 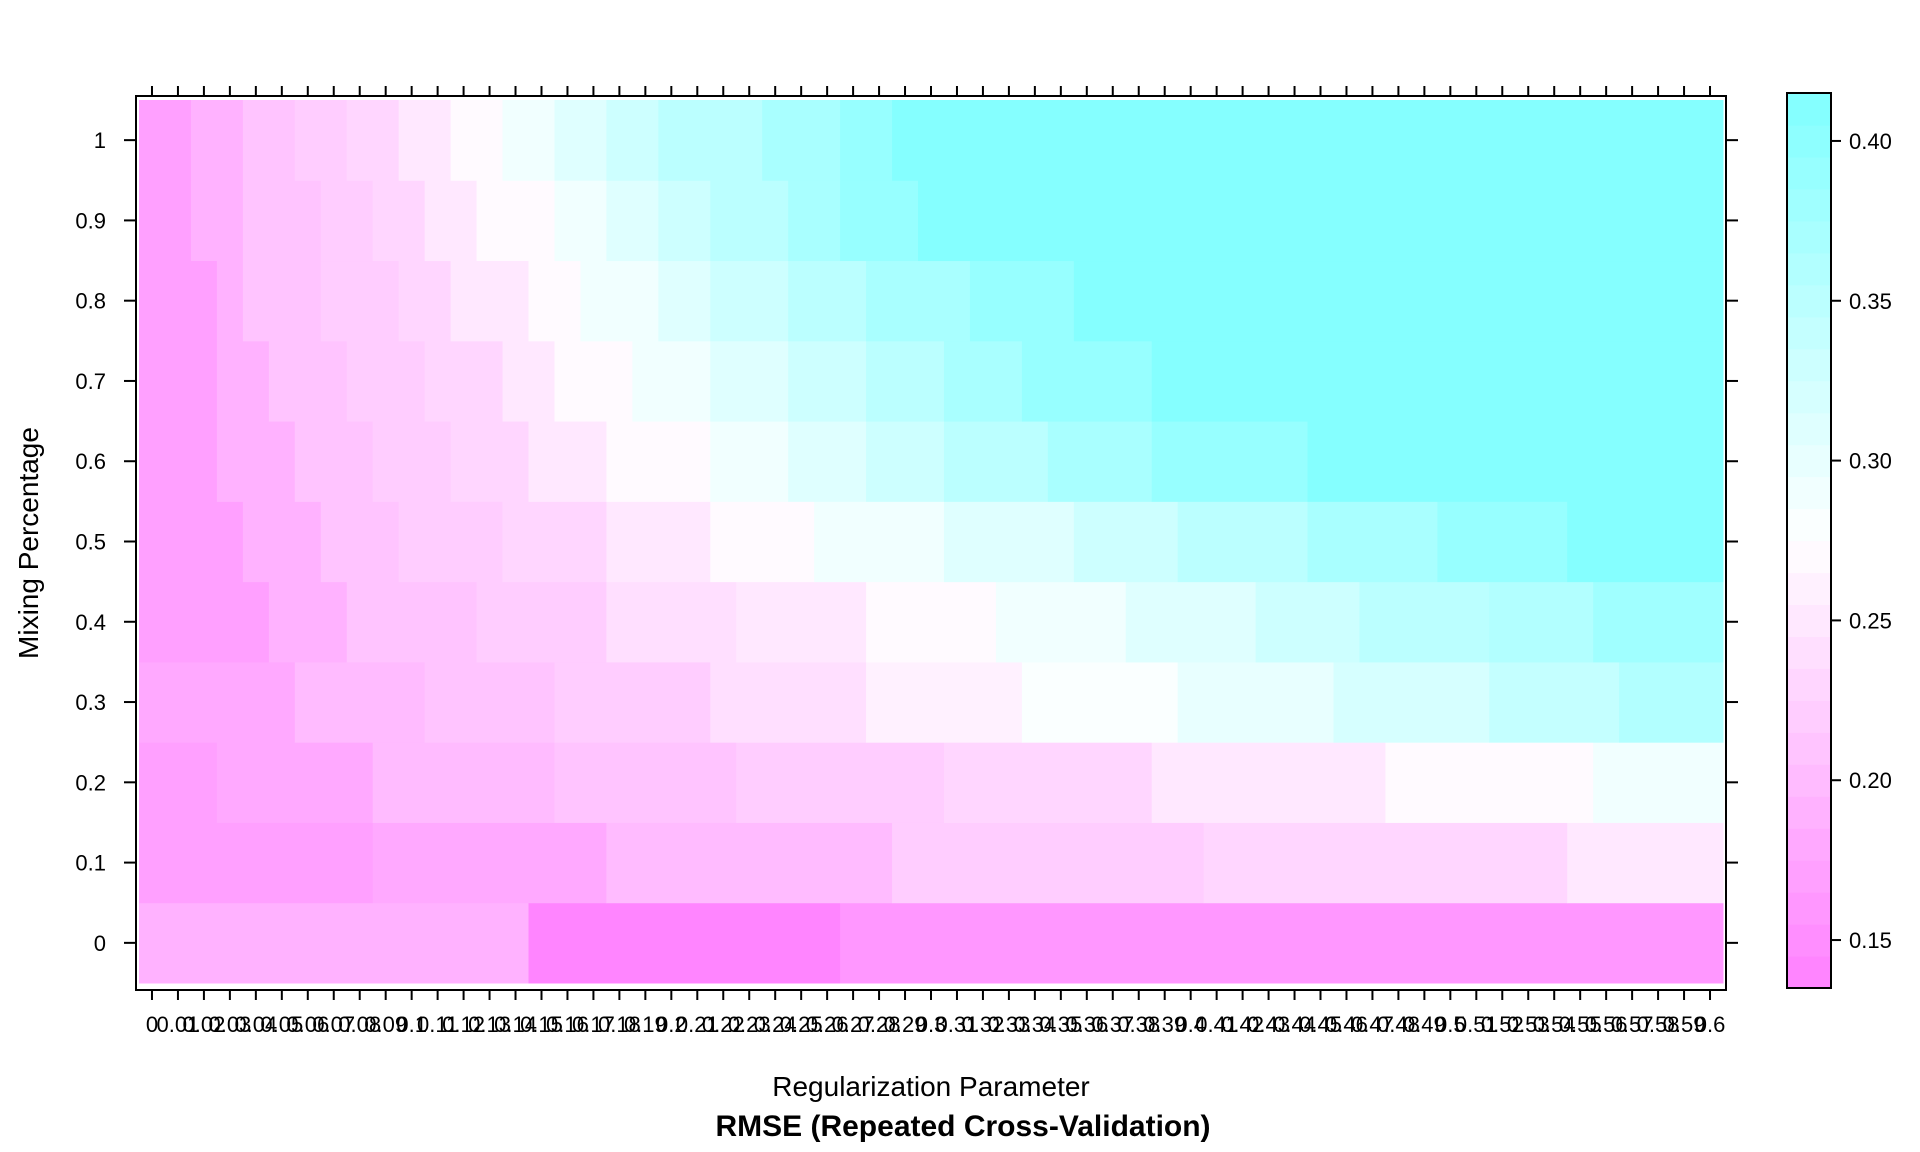 What do you see at coordinates (90, 702) in the screenshot?
I see `y-tick-label: 0.3` at bounding box center [90, 702].